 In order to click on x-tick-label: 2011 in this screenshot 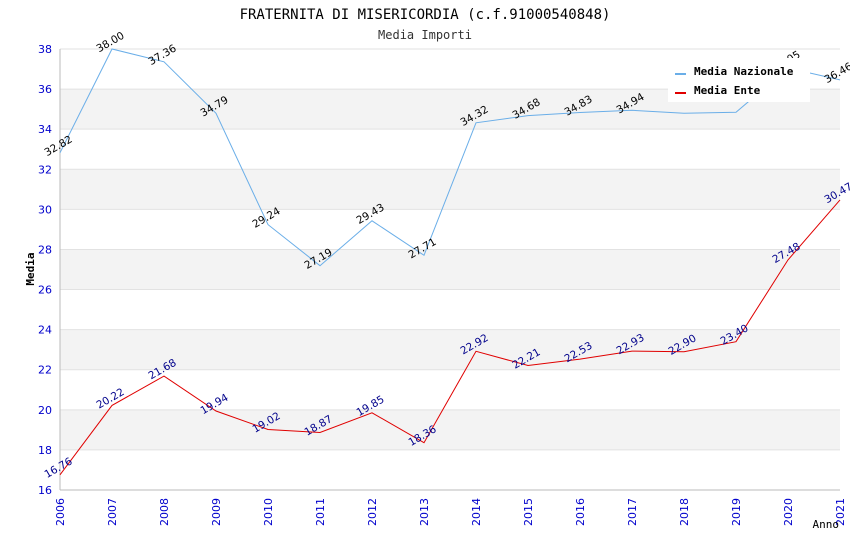, I will do `click(320, 512)`.